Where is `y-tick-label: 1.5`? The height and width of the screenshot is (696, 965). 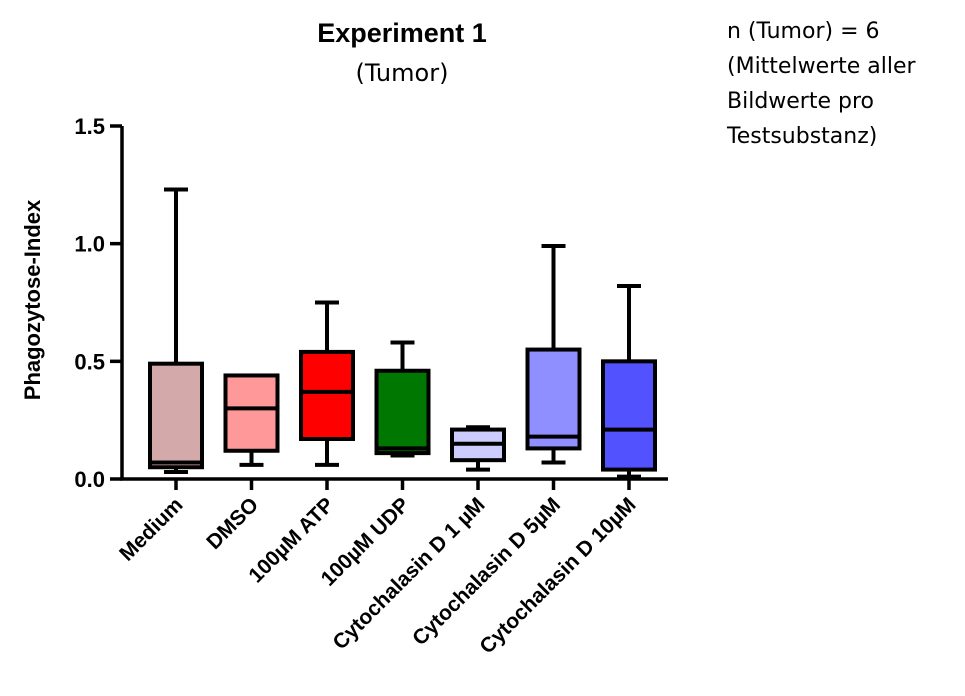 y-tick-label: 1.5 is located at coordinates (89, 126).